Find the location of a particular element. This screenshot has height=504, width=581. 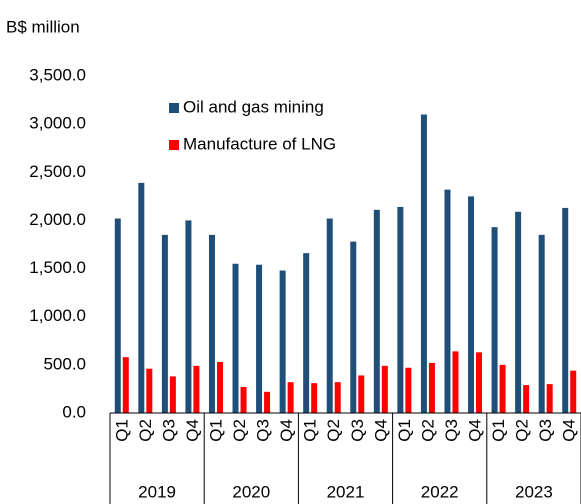

y-tick-label: 2,000.0 is located at coordinates (57, 219).